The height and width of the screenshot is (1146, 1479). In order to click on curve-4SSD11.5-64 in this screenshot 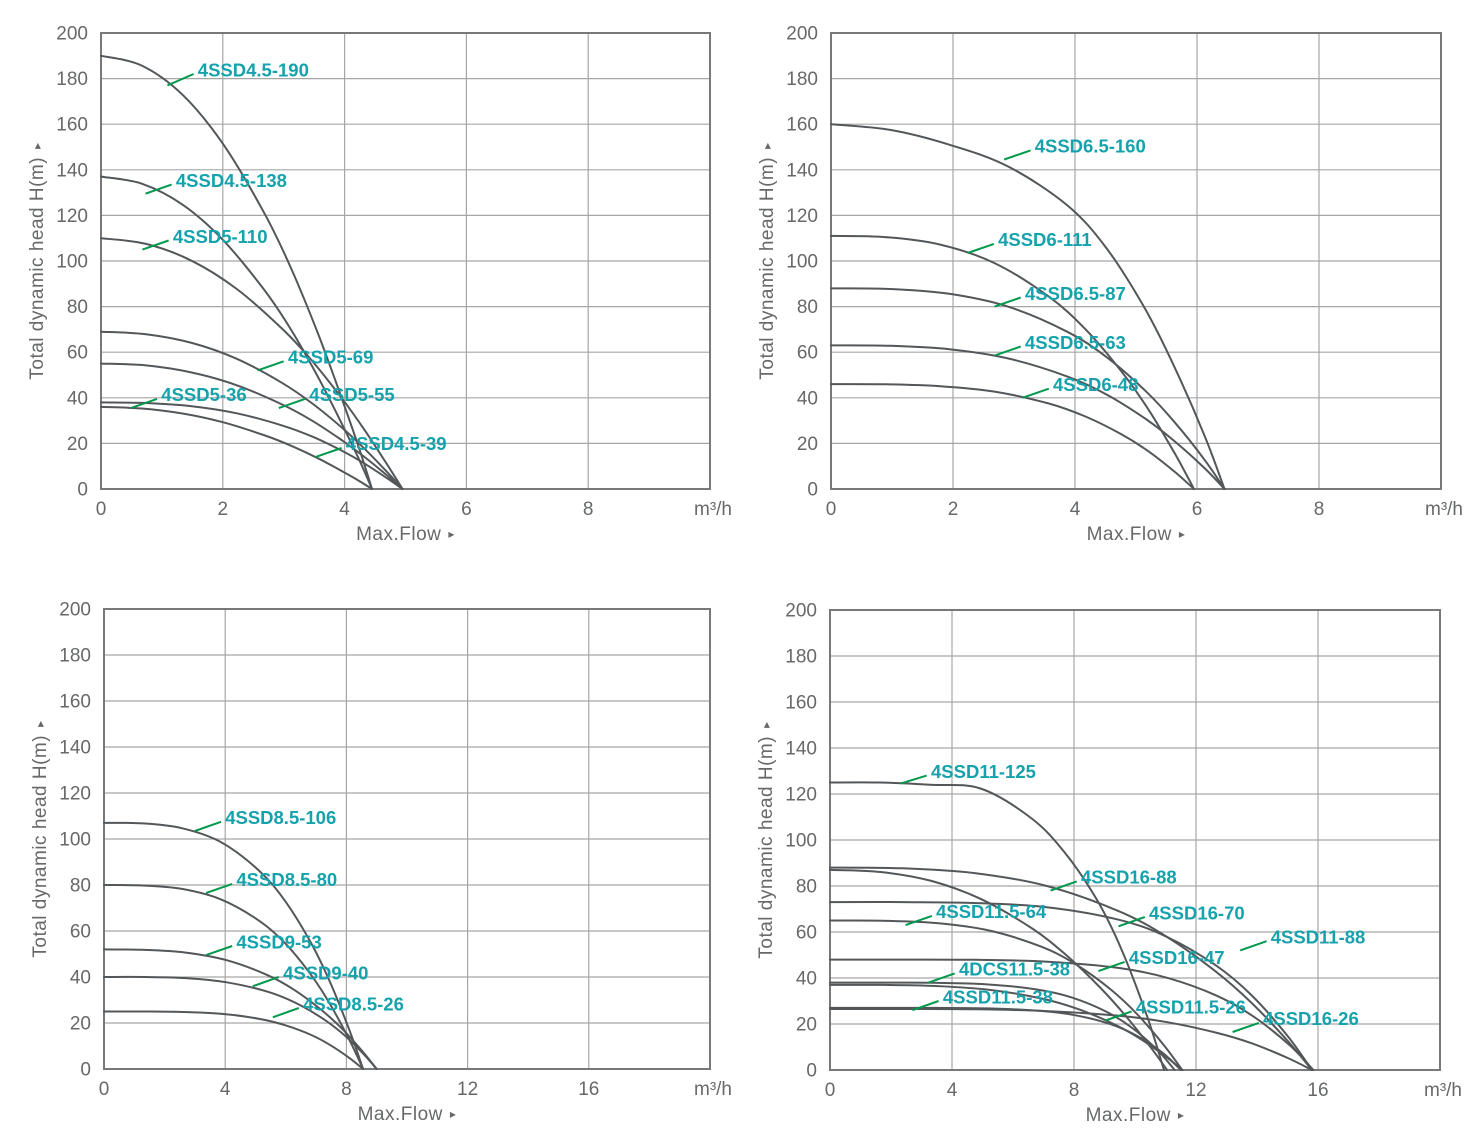, I will do `click(1006, 995)`.